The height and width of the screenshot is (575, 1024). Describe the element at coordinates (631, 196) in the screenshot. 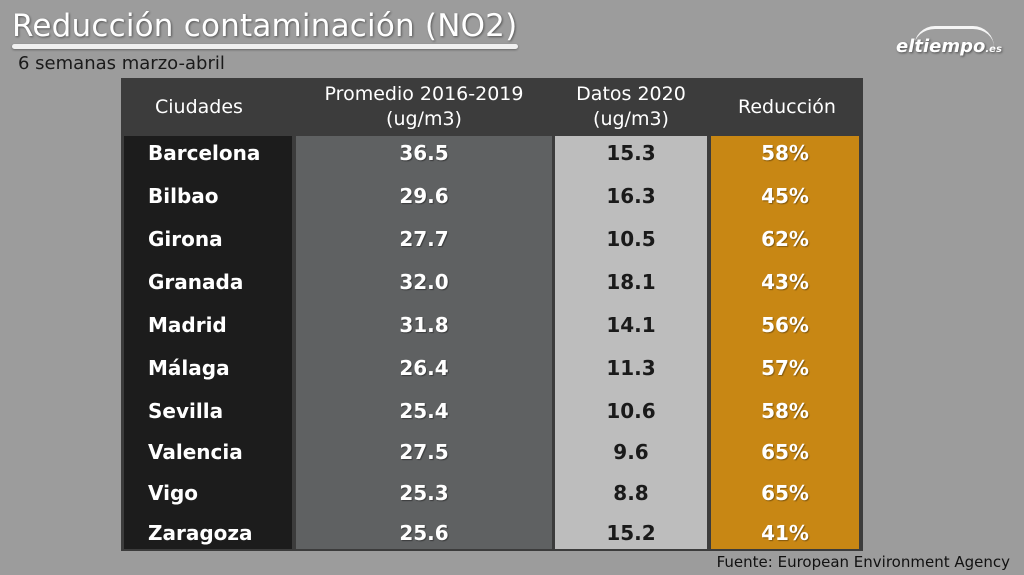

I see `data2020-cell: 16.3` at that location.